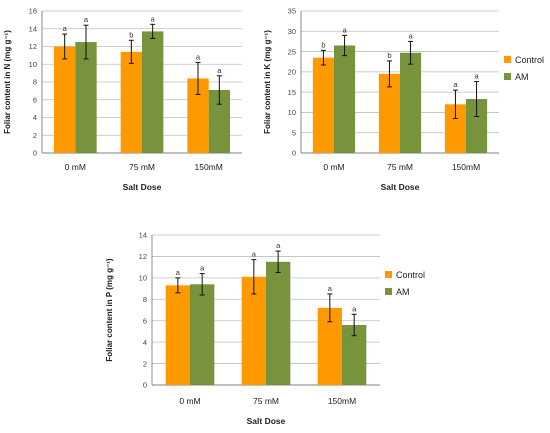 This screenshot has height=433, width=550. Describe the element at coordinates (35, 99) in the screenshot. I see `chart-n-y-tick-label: 6` at that location.